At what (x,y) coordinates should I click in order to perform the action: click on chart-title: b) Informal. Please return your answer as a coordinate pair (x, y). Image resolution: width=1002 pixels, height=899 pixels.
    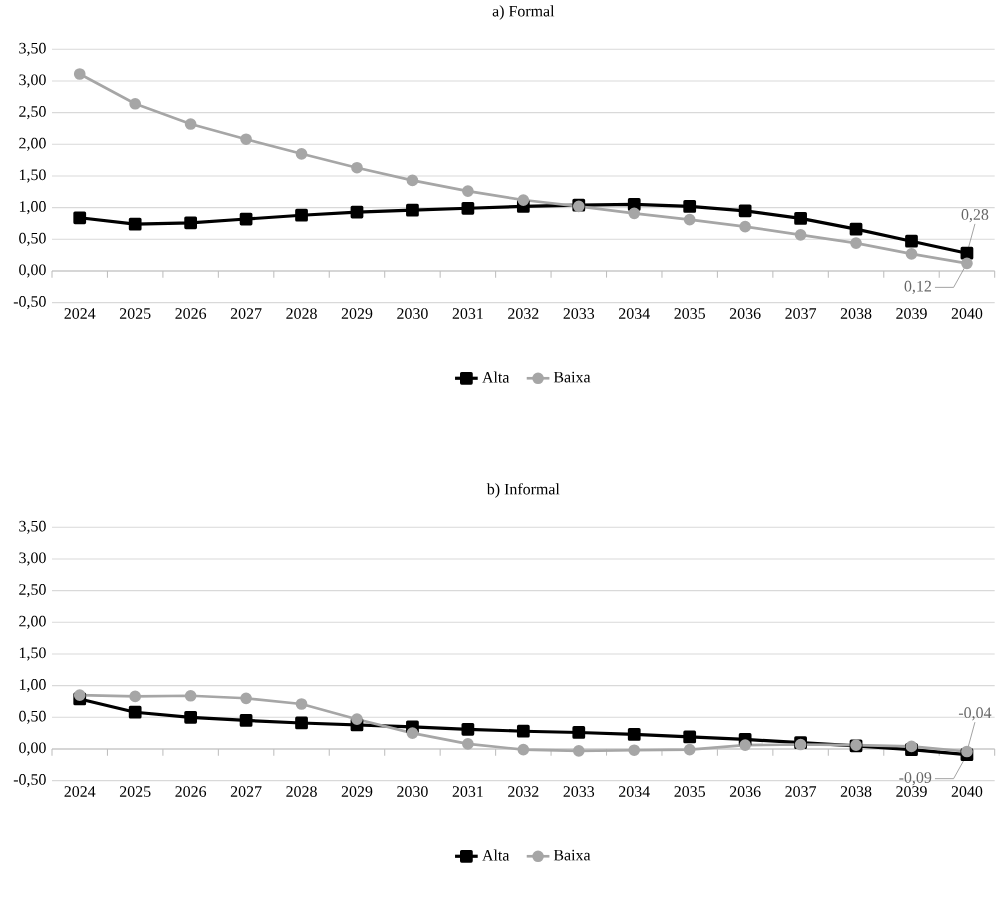
    Looking at the image, I should click on (523, 490).